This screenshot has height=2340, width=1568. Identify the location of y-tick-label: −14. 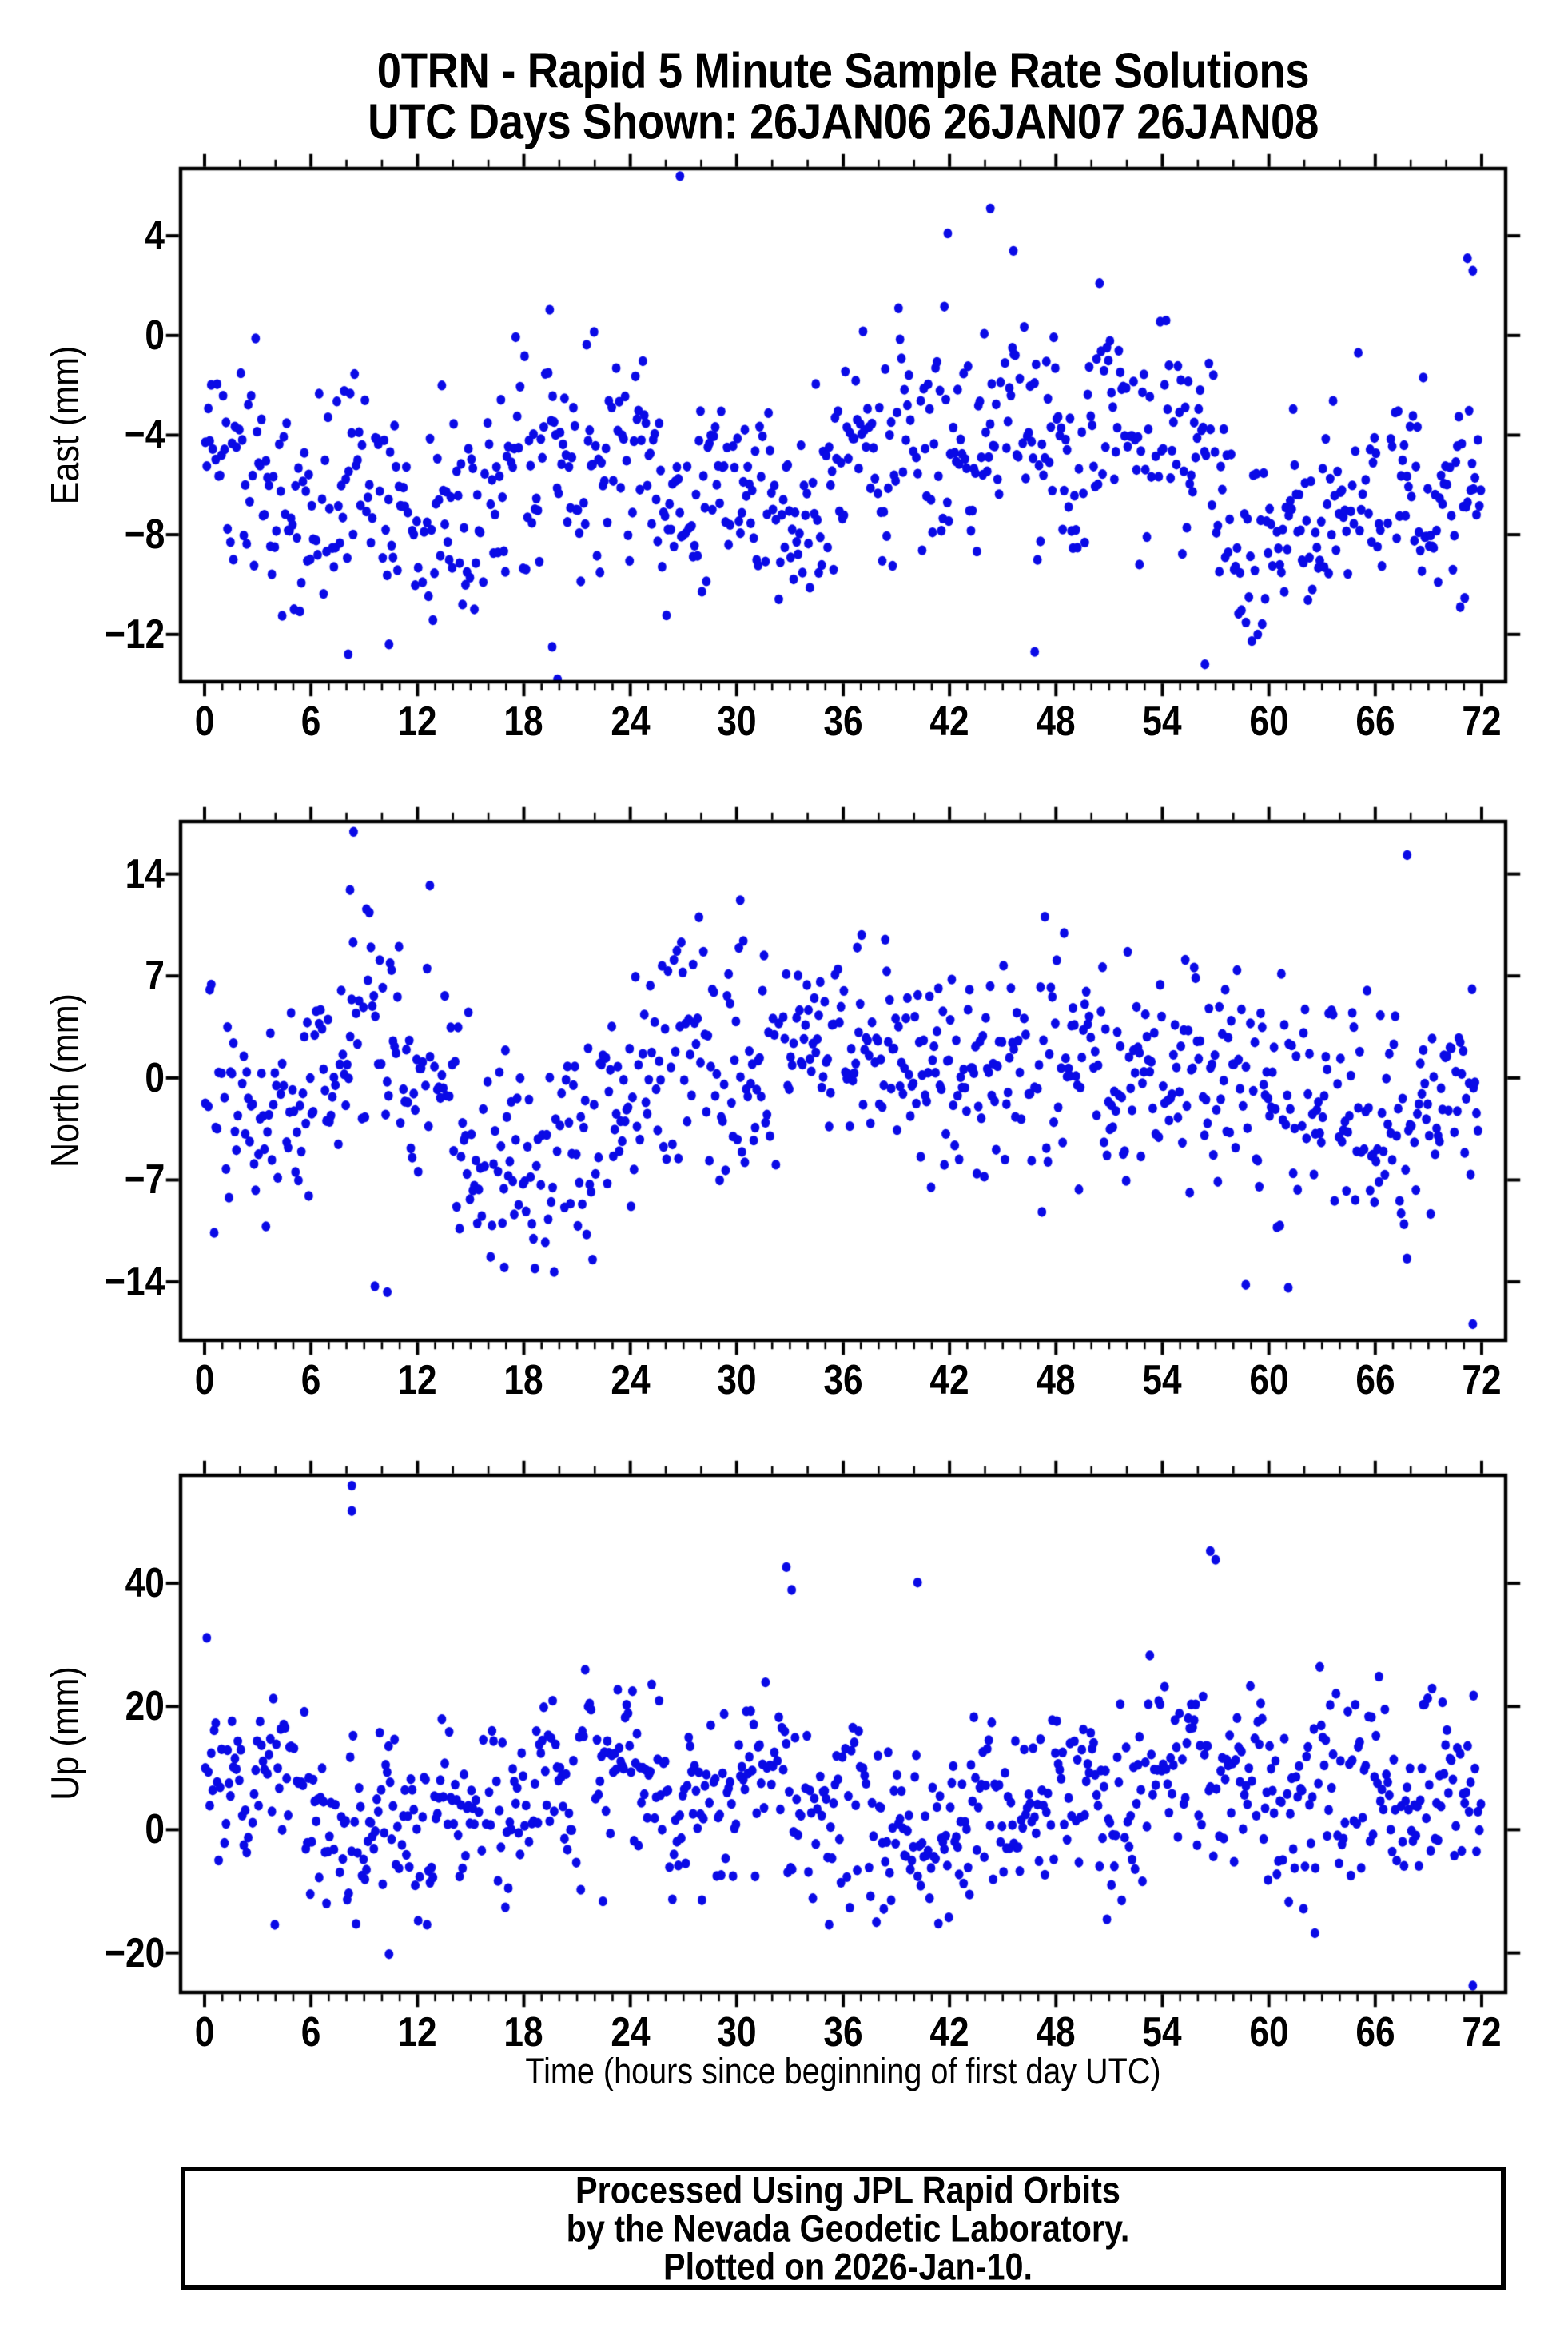
(135, 1282).